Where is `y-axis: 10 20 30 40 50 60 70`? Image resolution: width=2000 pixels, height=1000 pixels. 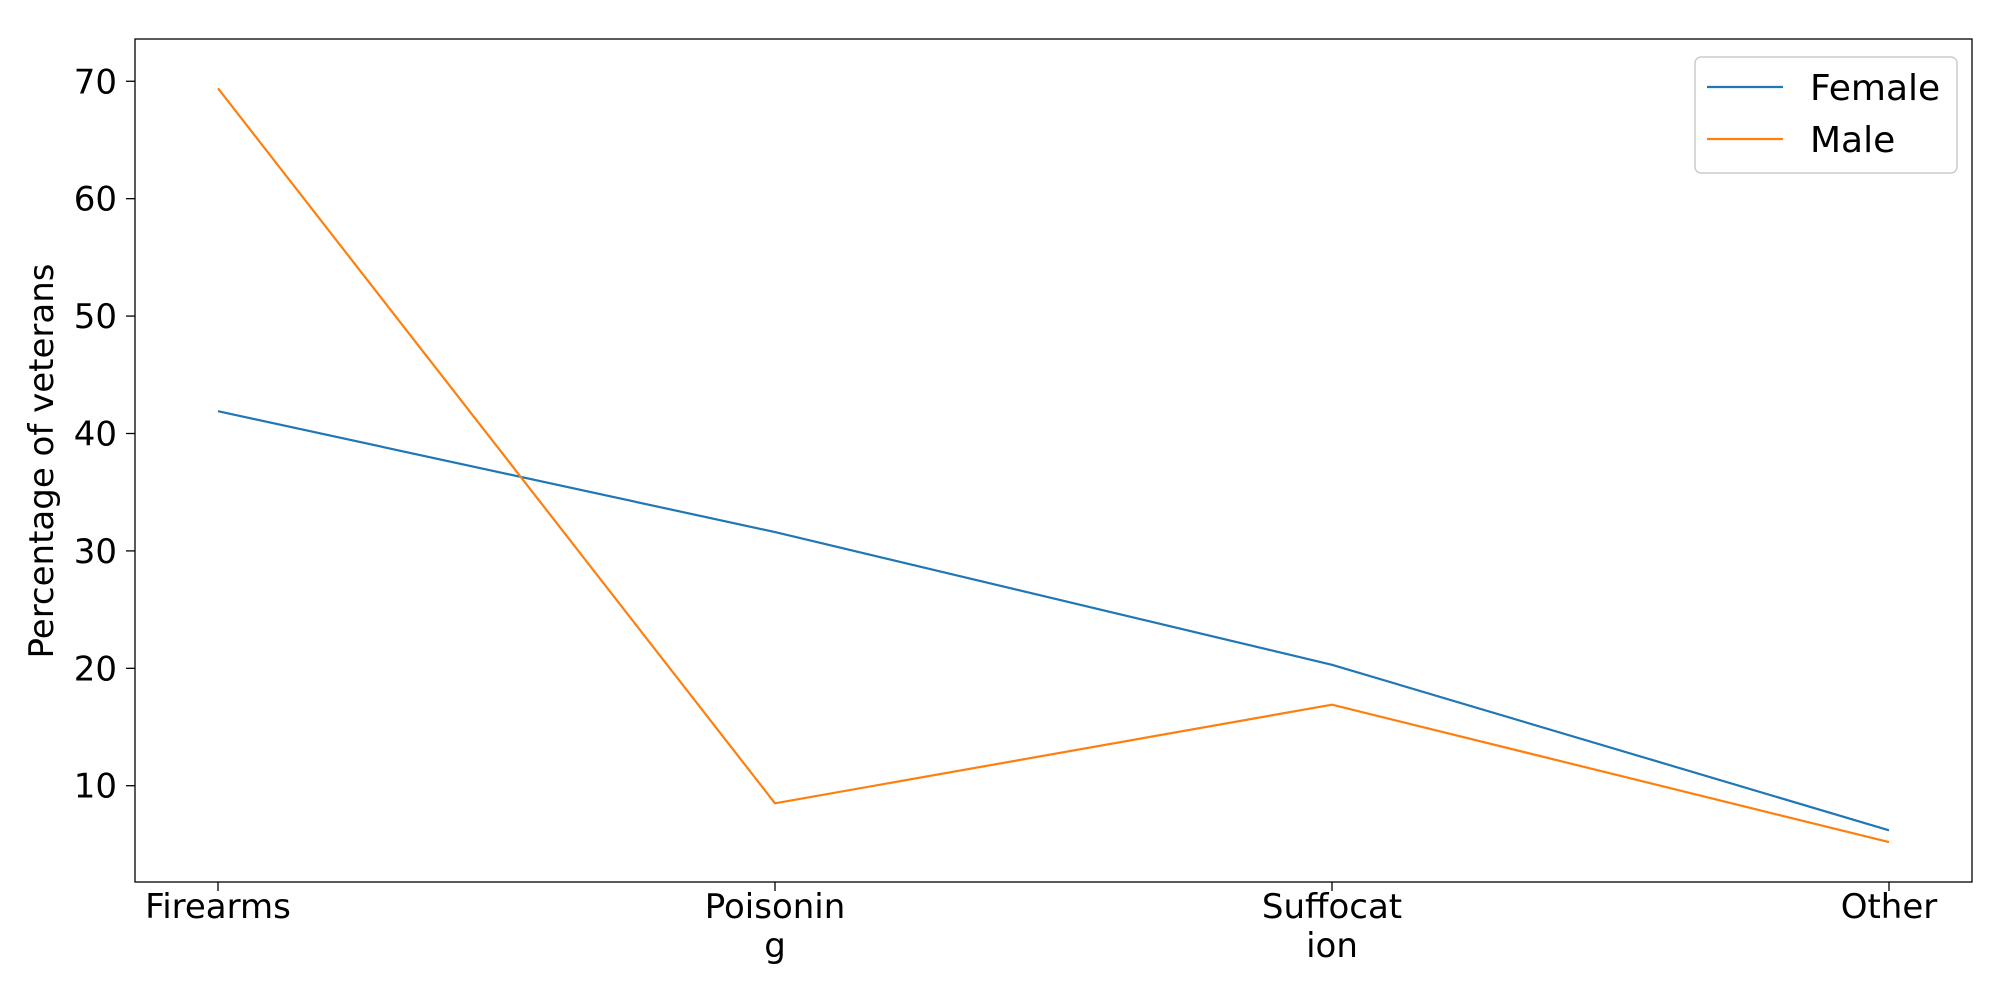
y-axis: 10 20 30 40 50 60 70 is located at coordinates (104, 434).